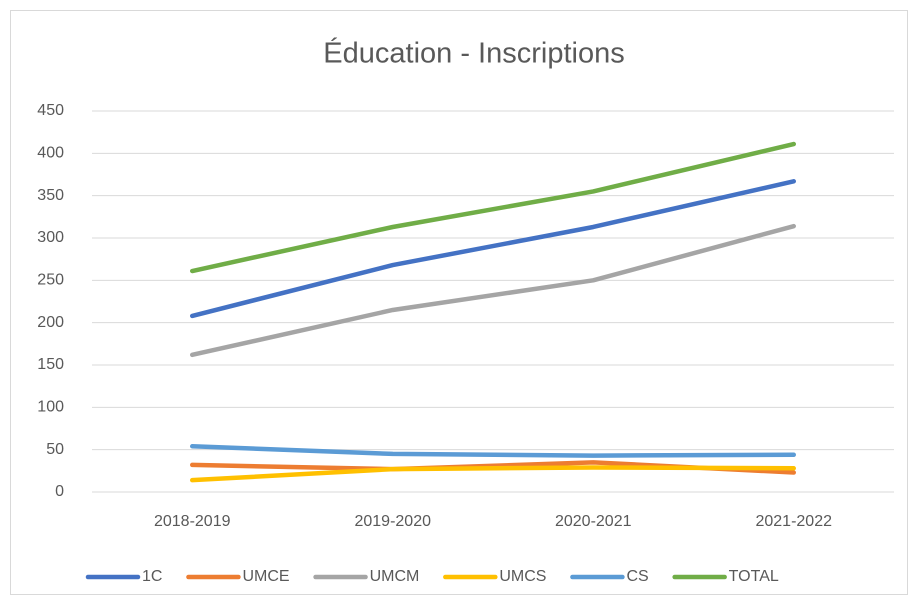  What do you see at coordinates (192, 521) in the screenshot?
I see `x-tick-label: 2018-2019` at bounding box center [192, 521].